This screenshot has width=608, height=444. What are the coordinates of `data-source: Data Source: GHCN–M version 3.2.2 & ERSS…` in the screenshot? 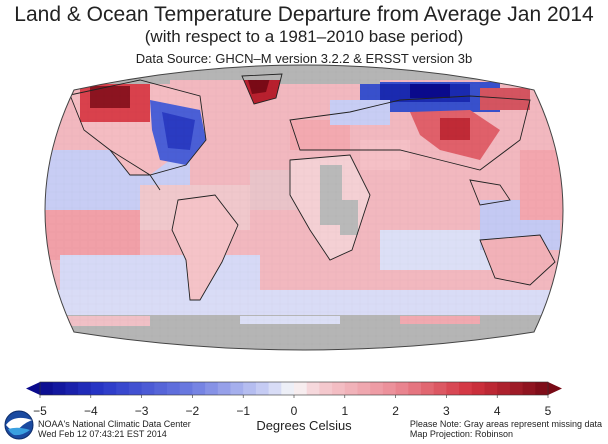 It's located at (304, 58).